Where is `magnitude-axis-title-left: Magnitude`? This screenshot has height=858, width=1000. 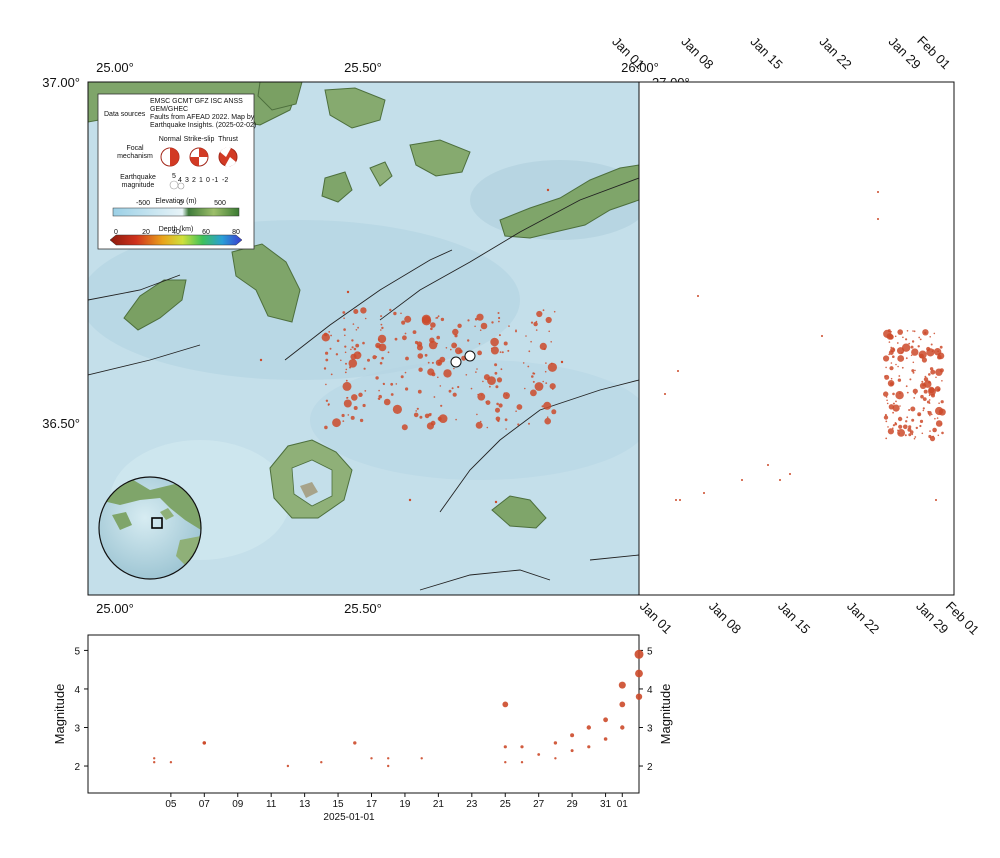
magnitude-axis-title-left: Magnitude is located at coordinates (59, 714).